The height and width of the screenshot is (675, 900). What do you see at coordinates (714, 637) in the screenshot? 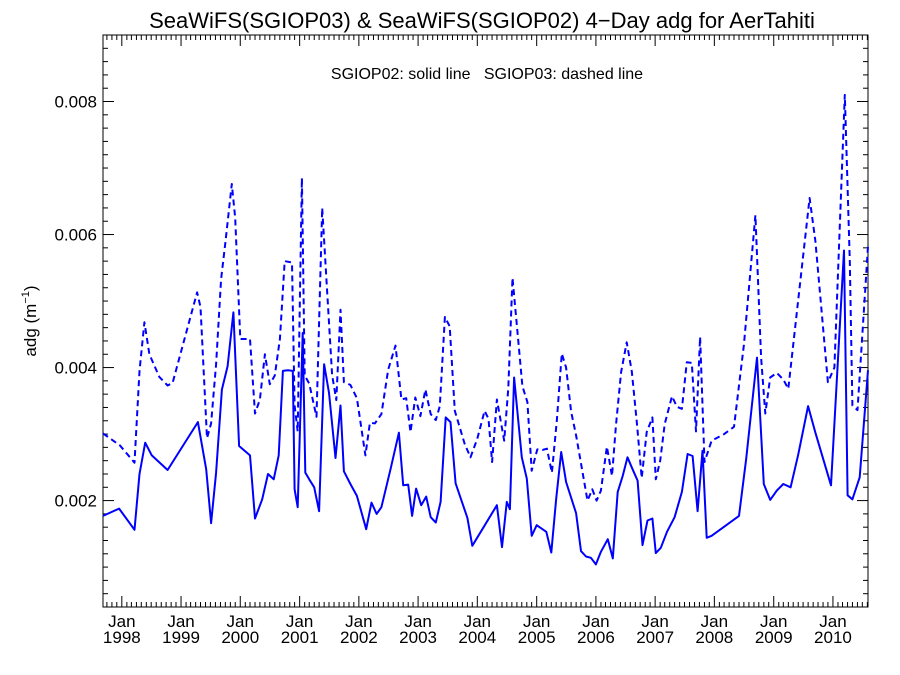
I see `x-tick-label-year: 2008` at bounding box center [714, 637].